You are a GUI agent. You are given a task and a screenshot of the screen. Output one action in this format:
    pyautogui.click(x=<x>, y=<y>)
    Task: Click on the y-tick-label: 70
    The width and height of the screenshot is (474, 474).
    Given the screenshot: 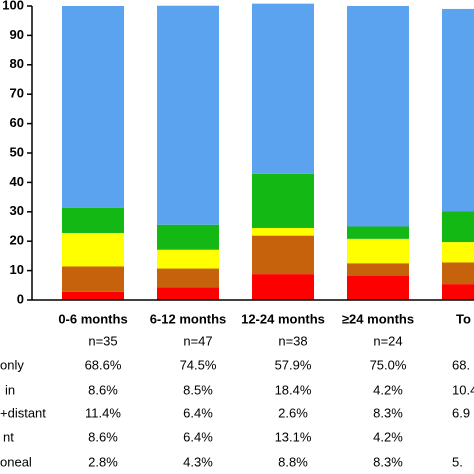 What is the action you would take?
    pyautogui.click(x=17, y=93)
    